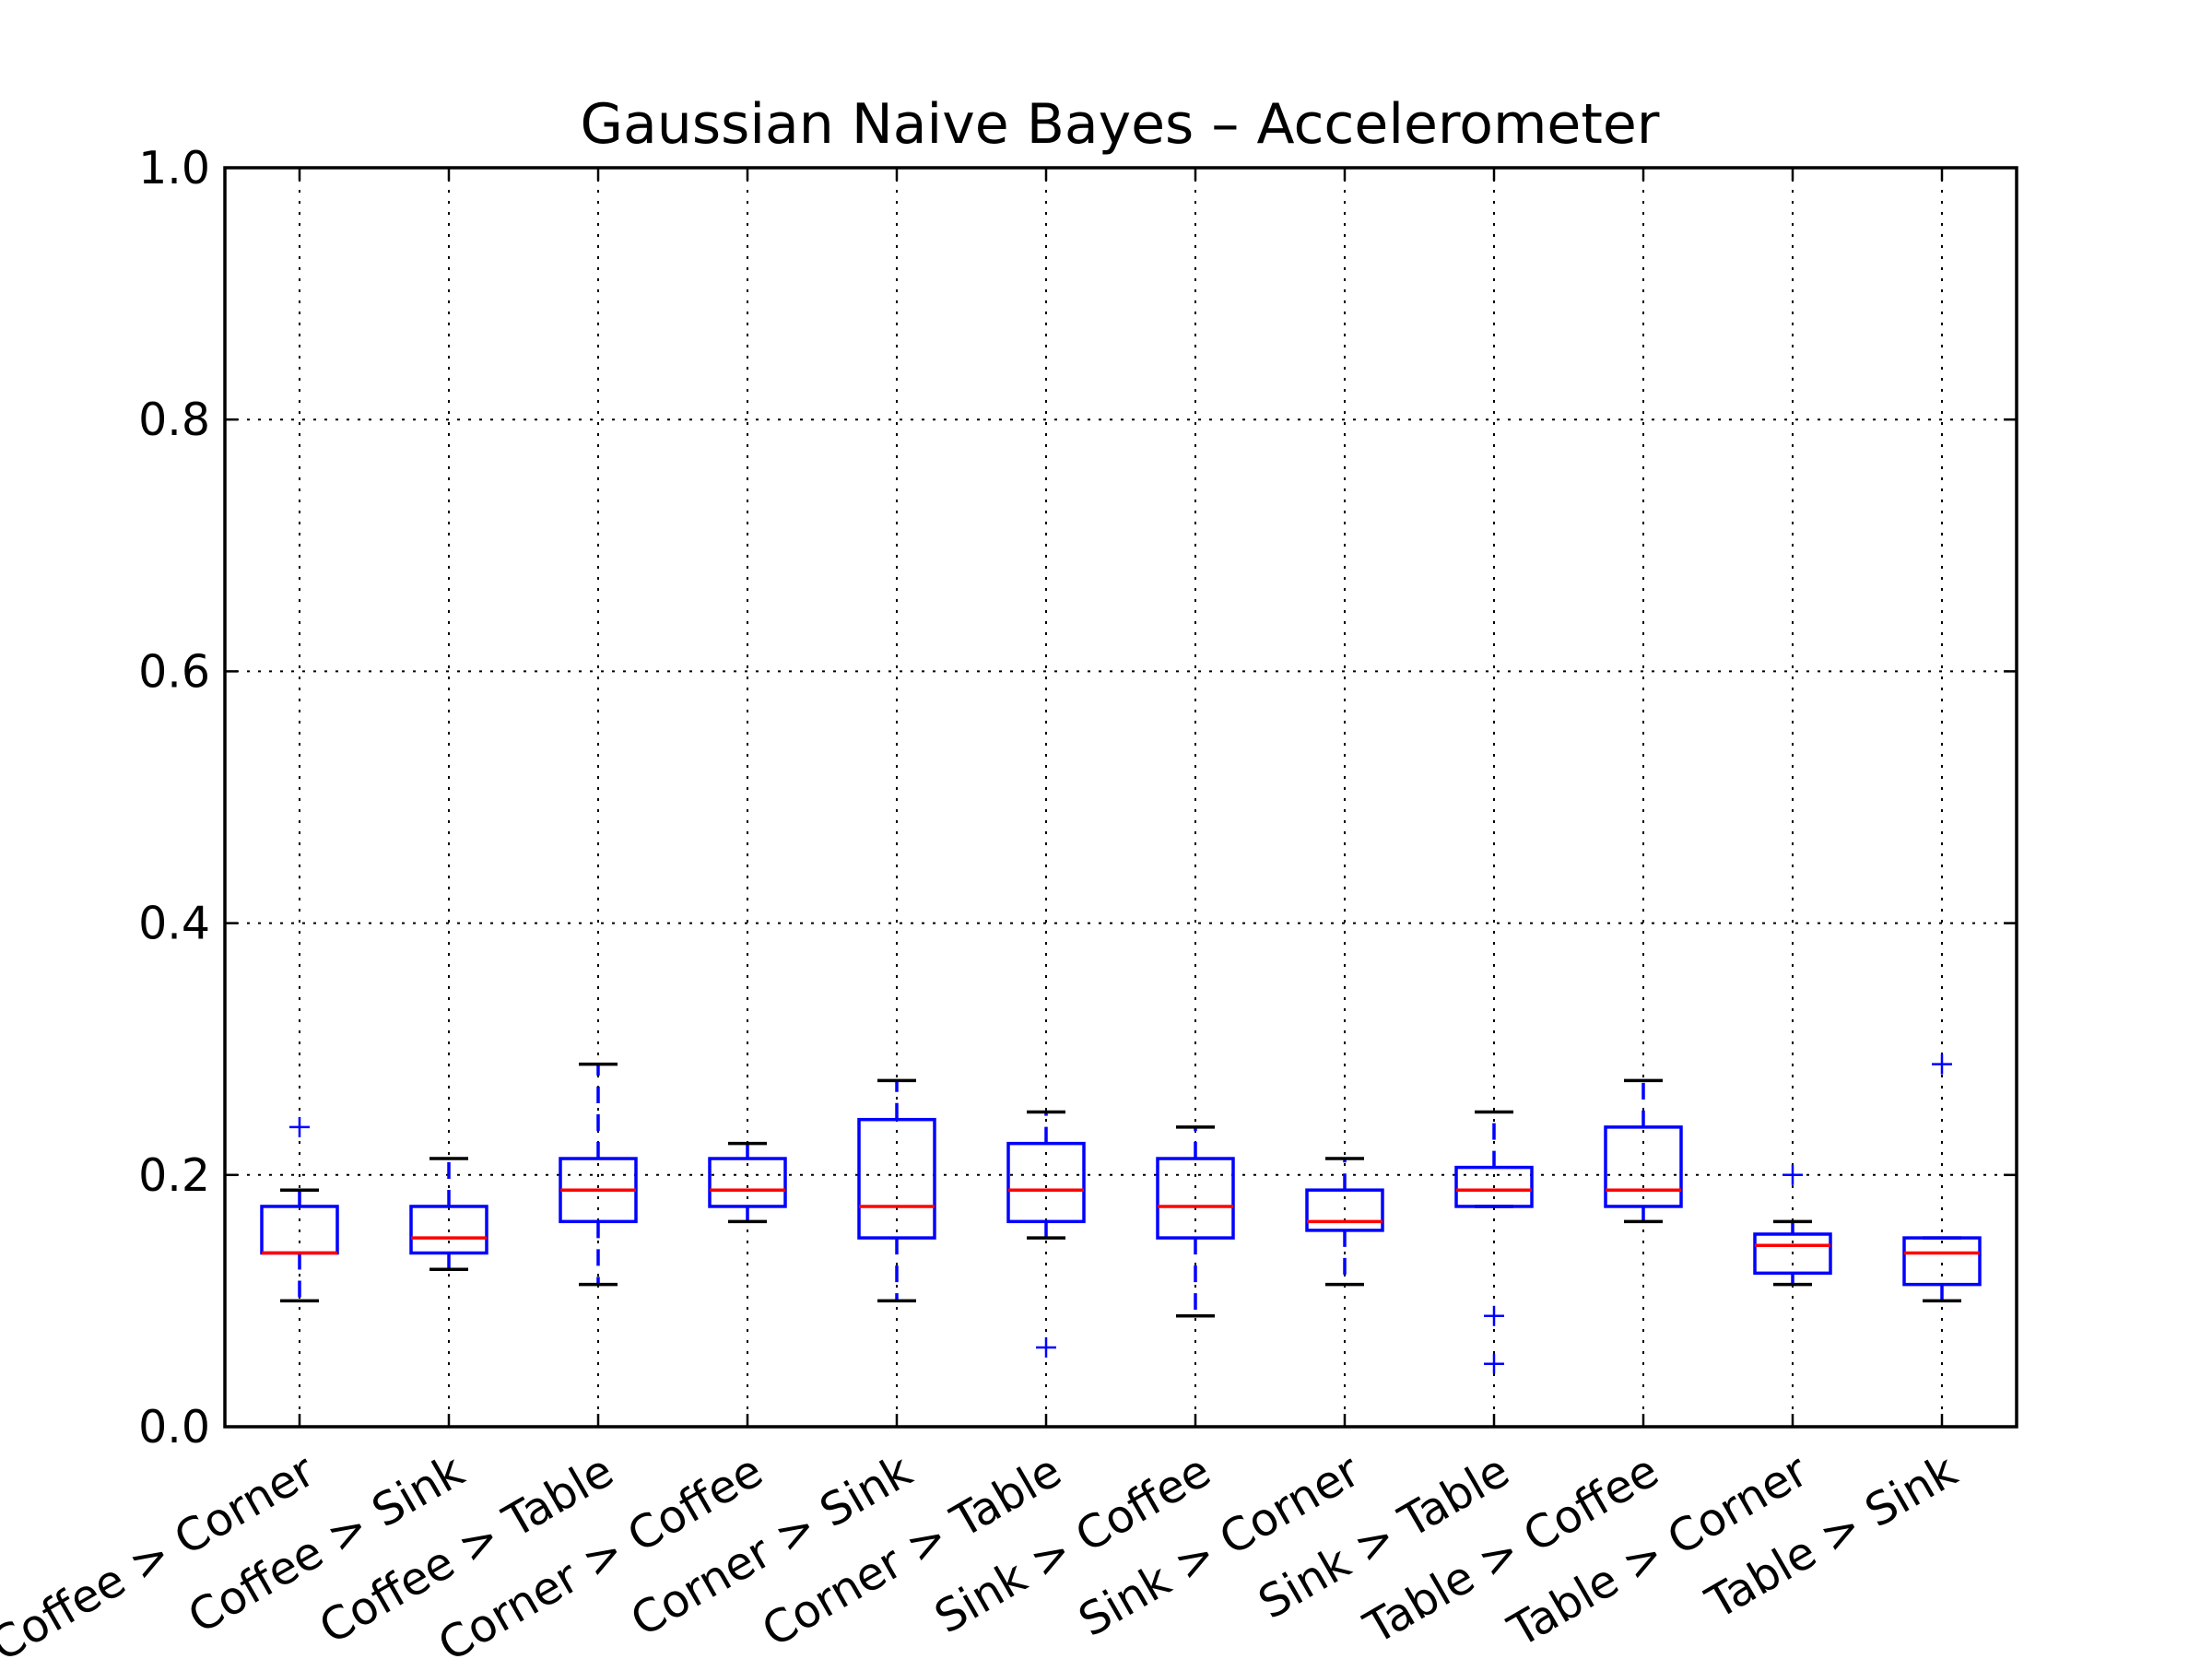 The height and width of the screenshot is (1659, 2212). What do you see at coordinates (174, 1175) in the screenshot?
I see `y-tick-label: 0.2` at bounding box center [174, 1175].